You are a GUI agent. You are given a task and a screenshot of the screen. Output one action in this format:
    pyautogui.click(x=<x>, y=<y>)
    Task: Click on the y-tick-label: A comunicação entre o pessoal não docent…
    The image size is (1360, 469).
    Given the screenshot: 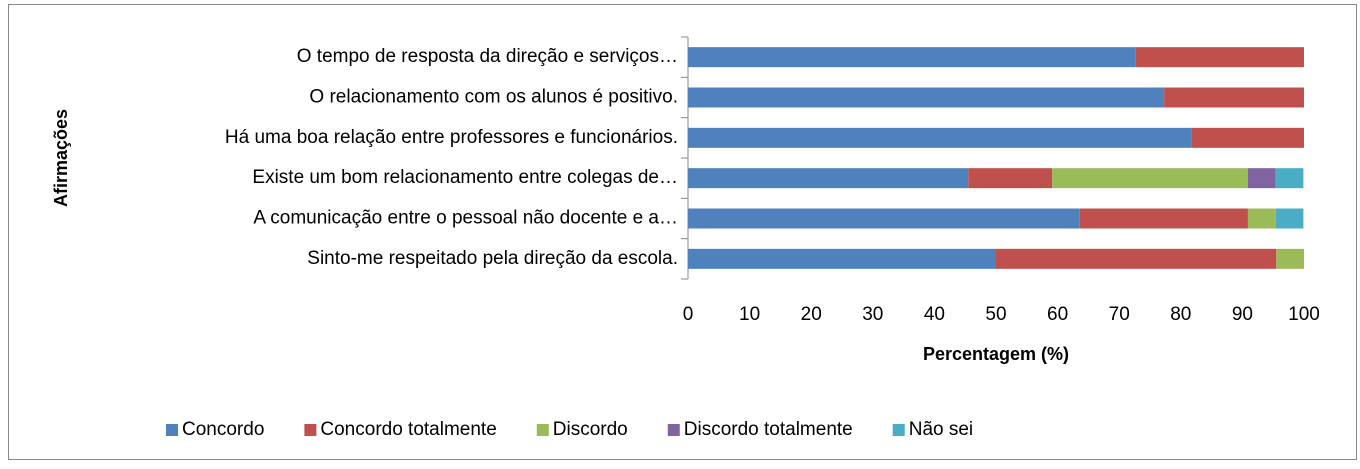 What is the action you would take?
    pyautogui.click(x=465, y=218)
    